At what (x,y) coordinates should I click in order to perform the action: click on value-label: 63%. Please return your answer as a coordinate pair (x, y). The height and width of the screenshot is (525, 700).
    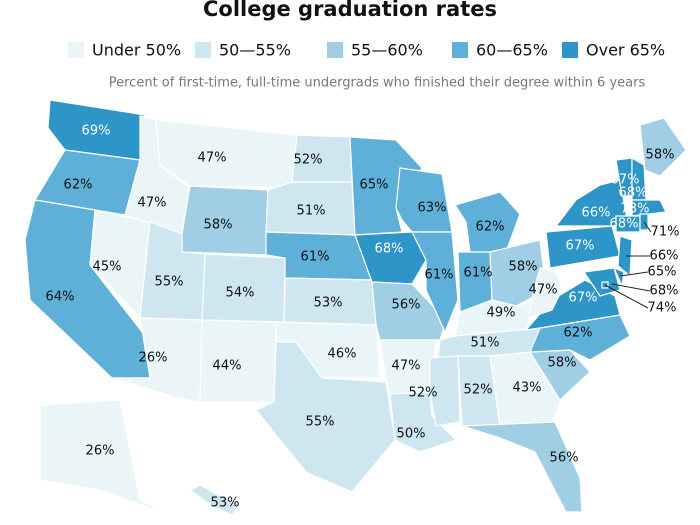
    Looking at the image, I should click on (432, 208).